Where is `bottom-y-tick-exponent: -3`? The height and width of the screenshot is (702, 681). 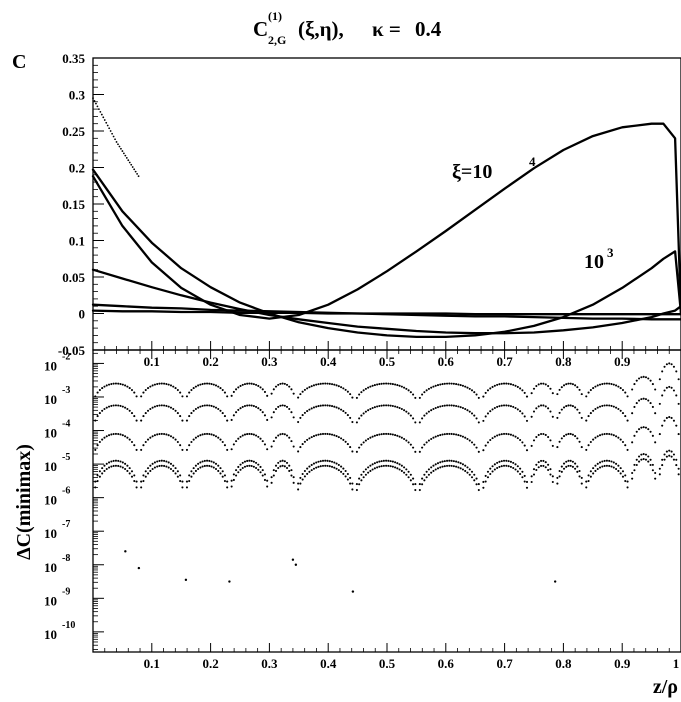 bottom-y-tick-exponent: -3 is located at coordinates (66, 390).